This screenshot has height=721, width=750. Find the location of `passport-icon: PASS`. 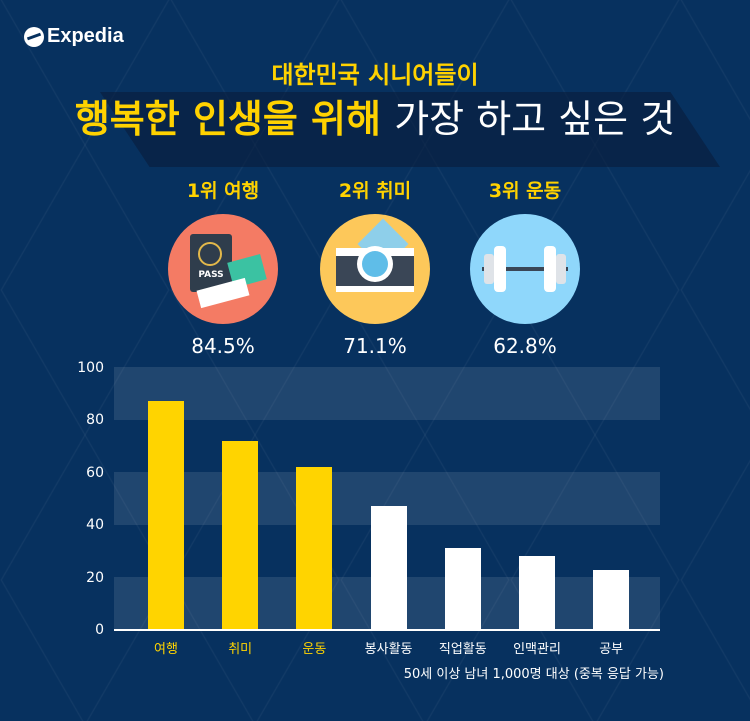

passport-icon: PASS is located at coordinates (223, 269).